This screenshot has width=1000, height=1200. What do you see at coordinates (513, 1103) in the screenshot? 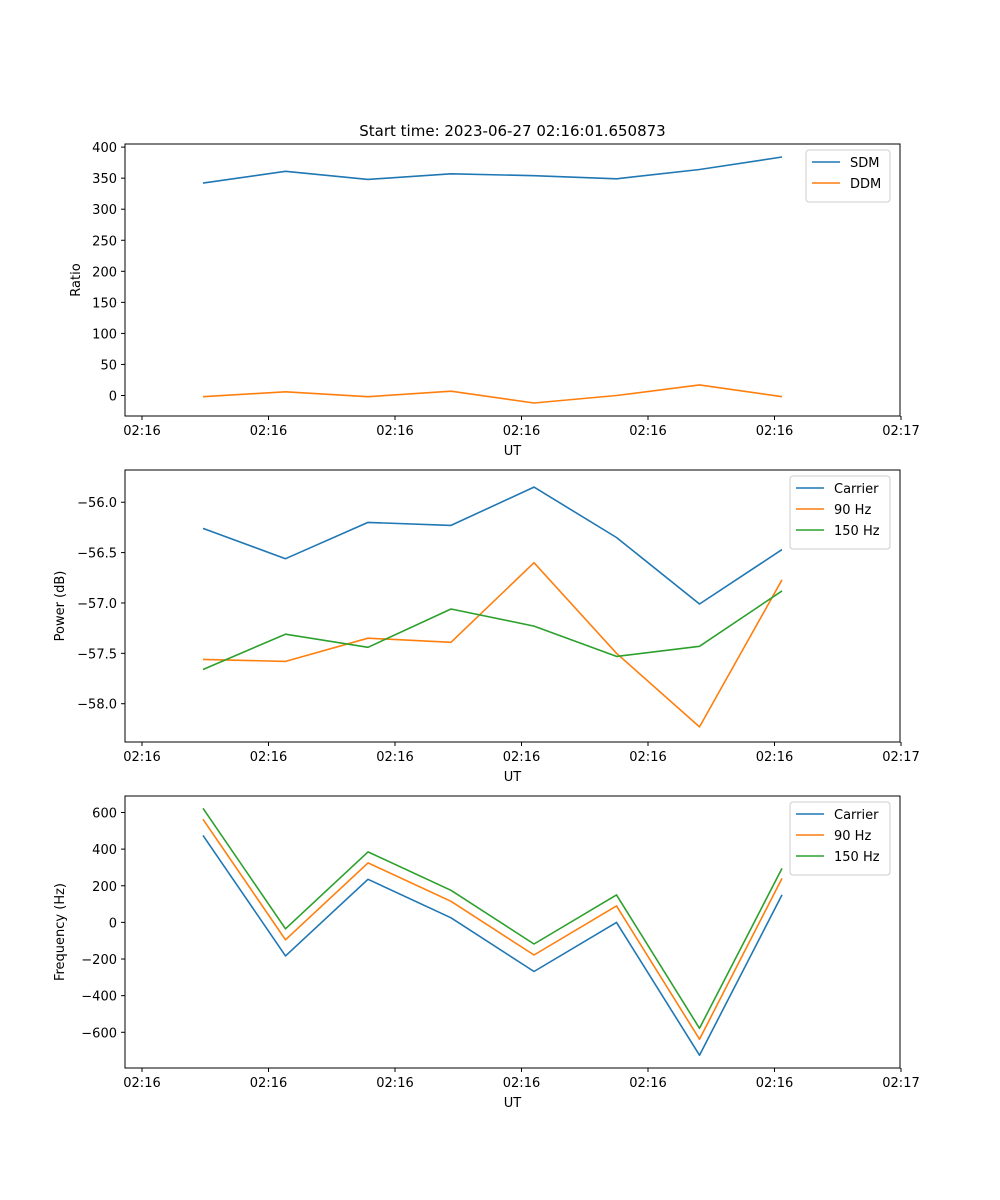
I see `frequency-x-axis-label: UT` at bounding box center [513, 1103].